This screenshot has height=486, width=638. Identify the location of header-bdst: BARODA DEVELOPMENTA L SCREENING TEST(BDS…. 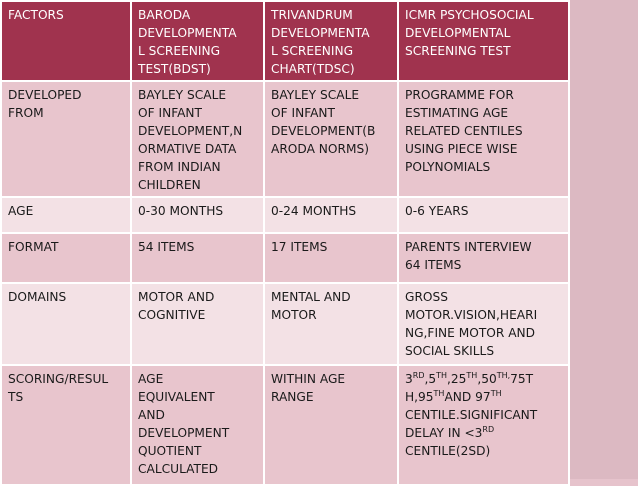
(187, 42).